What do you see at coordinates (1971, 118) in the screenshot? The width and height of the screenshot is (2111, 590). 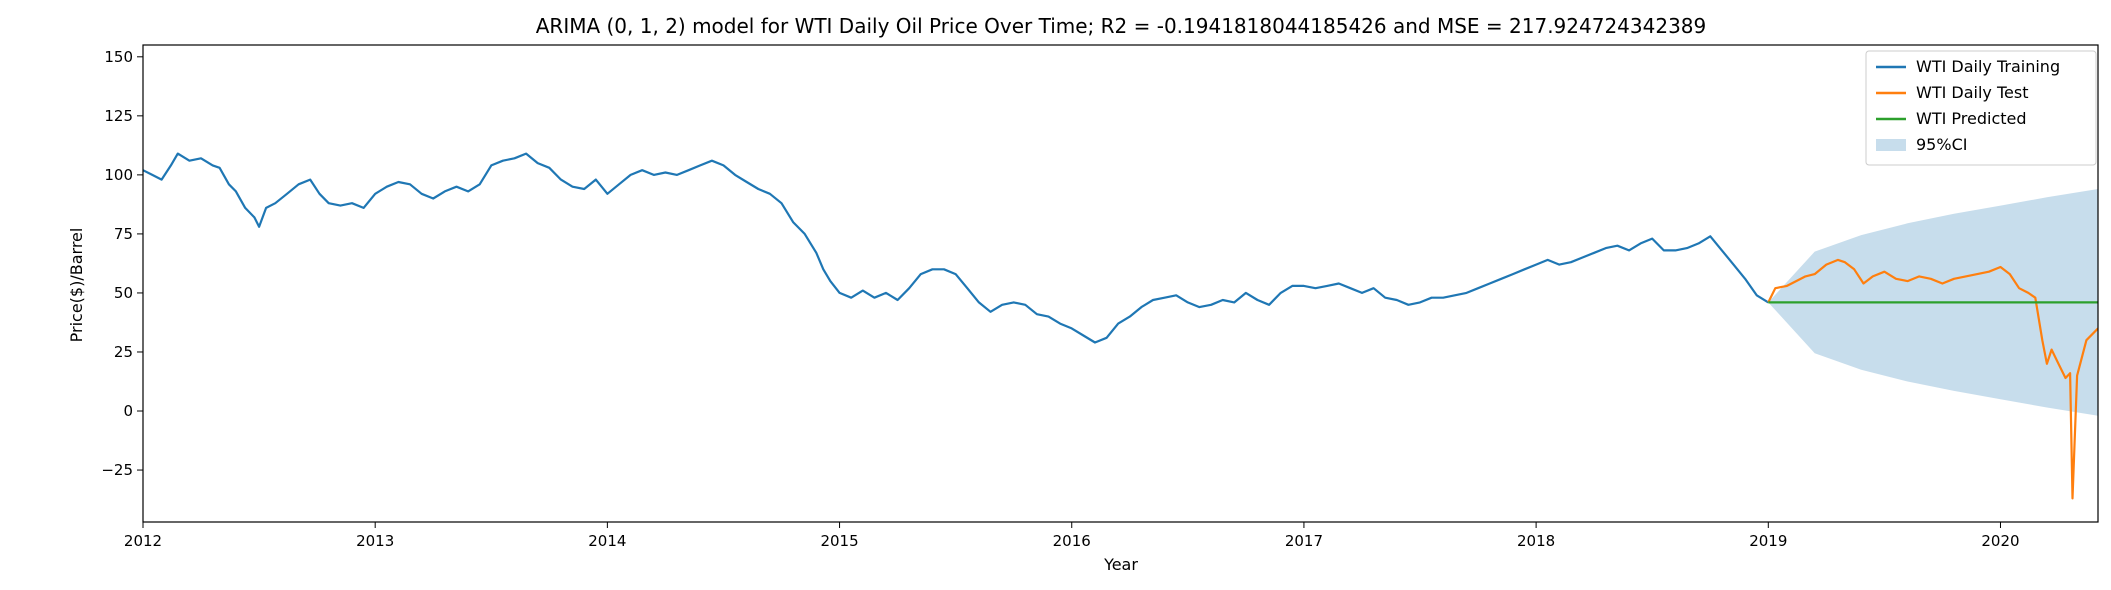 I see `legend-entry-predicted: WTI Predicted` at bounding box center [1971, 118].